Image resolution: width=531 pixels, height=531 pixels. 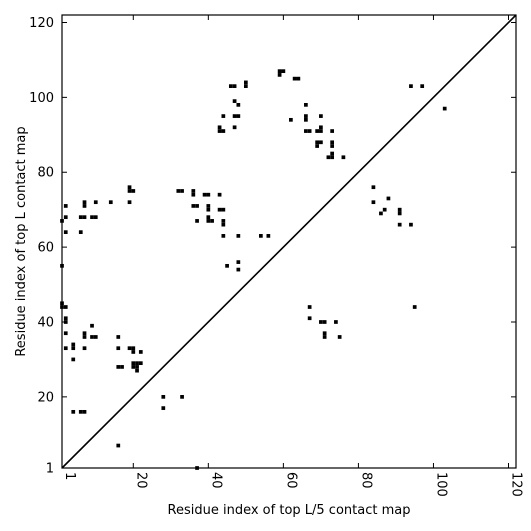 What do you see at coordinates (41, 23) in the screenshot?
I see `y-tick-label: 120` at bounding box center [41, 23].